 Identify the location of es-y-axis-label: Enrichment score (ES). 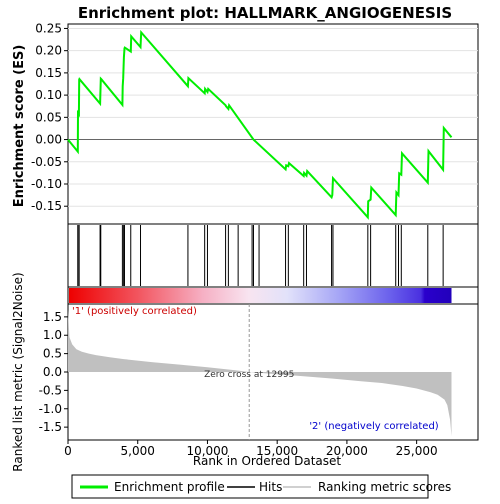
(19, 126).